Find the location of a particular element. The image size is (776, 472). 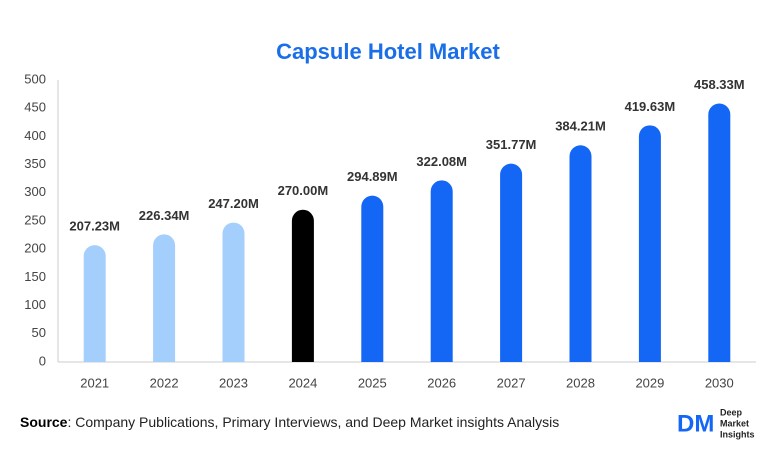

y-tick-label: 350 is located at coordinates (35, 163).